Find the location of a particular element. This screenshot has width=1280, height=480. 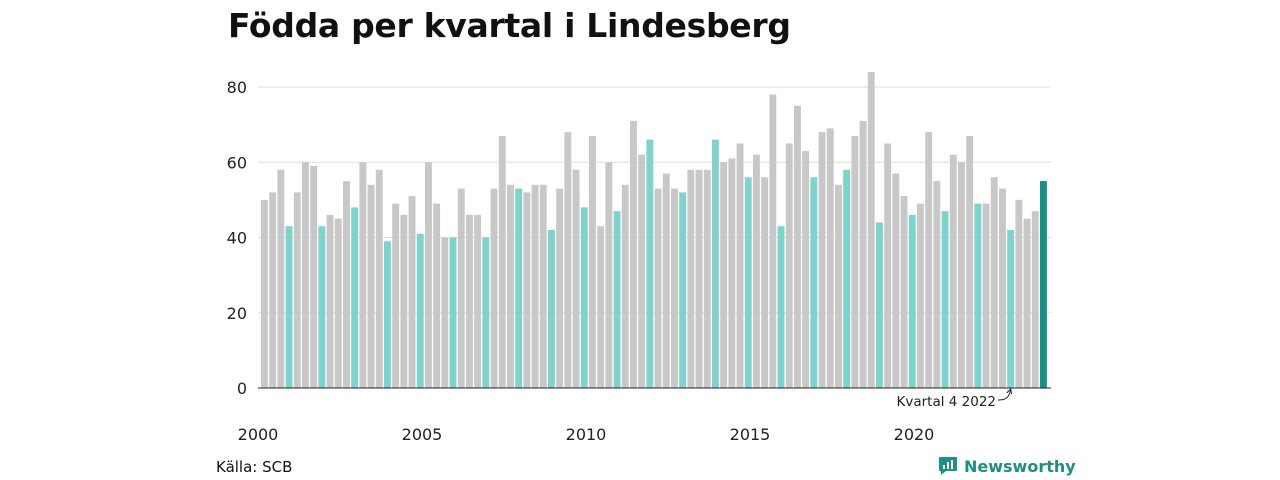

y-tick-label: 40 is located at coordinates (237, 238).